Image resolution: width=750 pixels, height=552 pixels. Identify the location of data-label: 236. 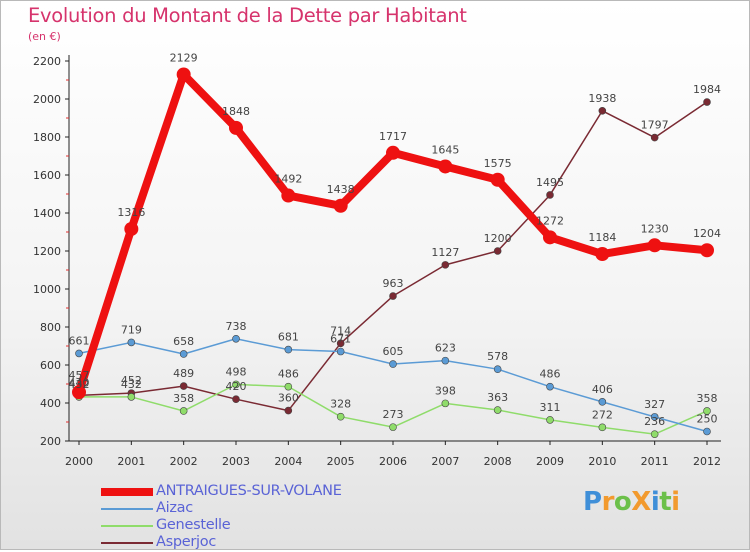
(654, 421).